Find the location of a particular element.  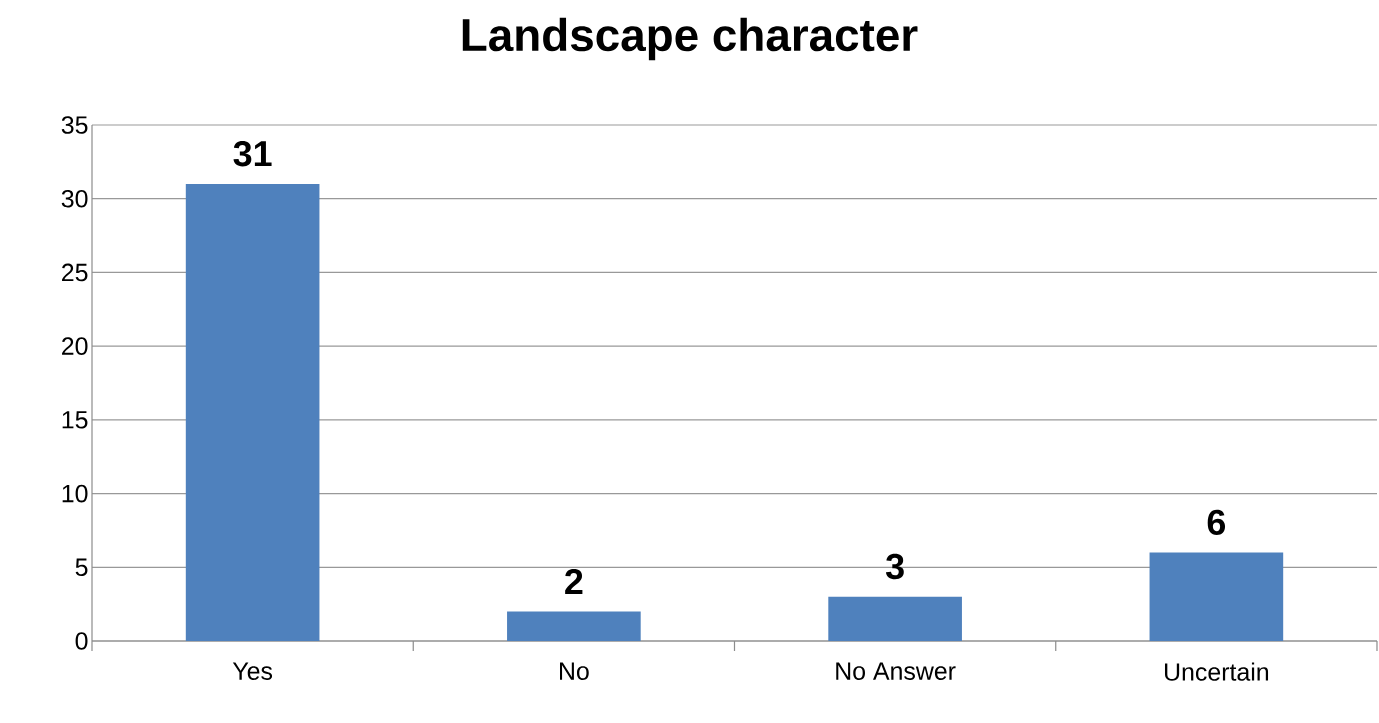

x-tick-label: Uncertain is located at coordinates (1216, 671).